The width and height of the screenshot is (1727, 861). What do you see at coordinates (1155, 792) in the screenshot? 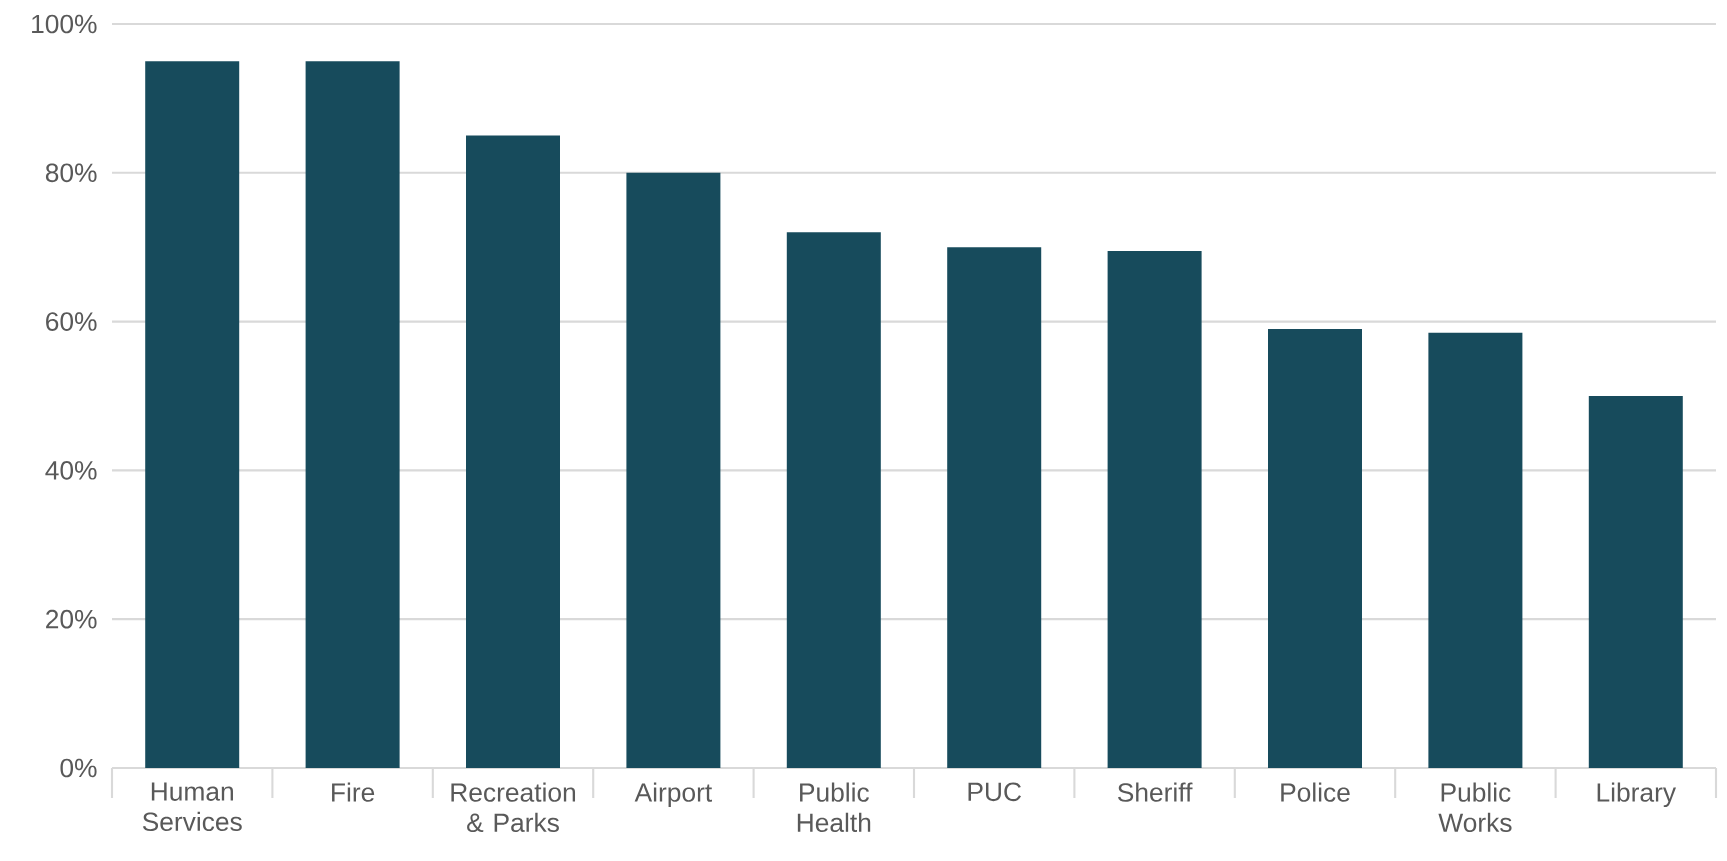
I see `x-tick-label: Sheriff` at bounding box center [1155, 792].